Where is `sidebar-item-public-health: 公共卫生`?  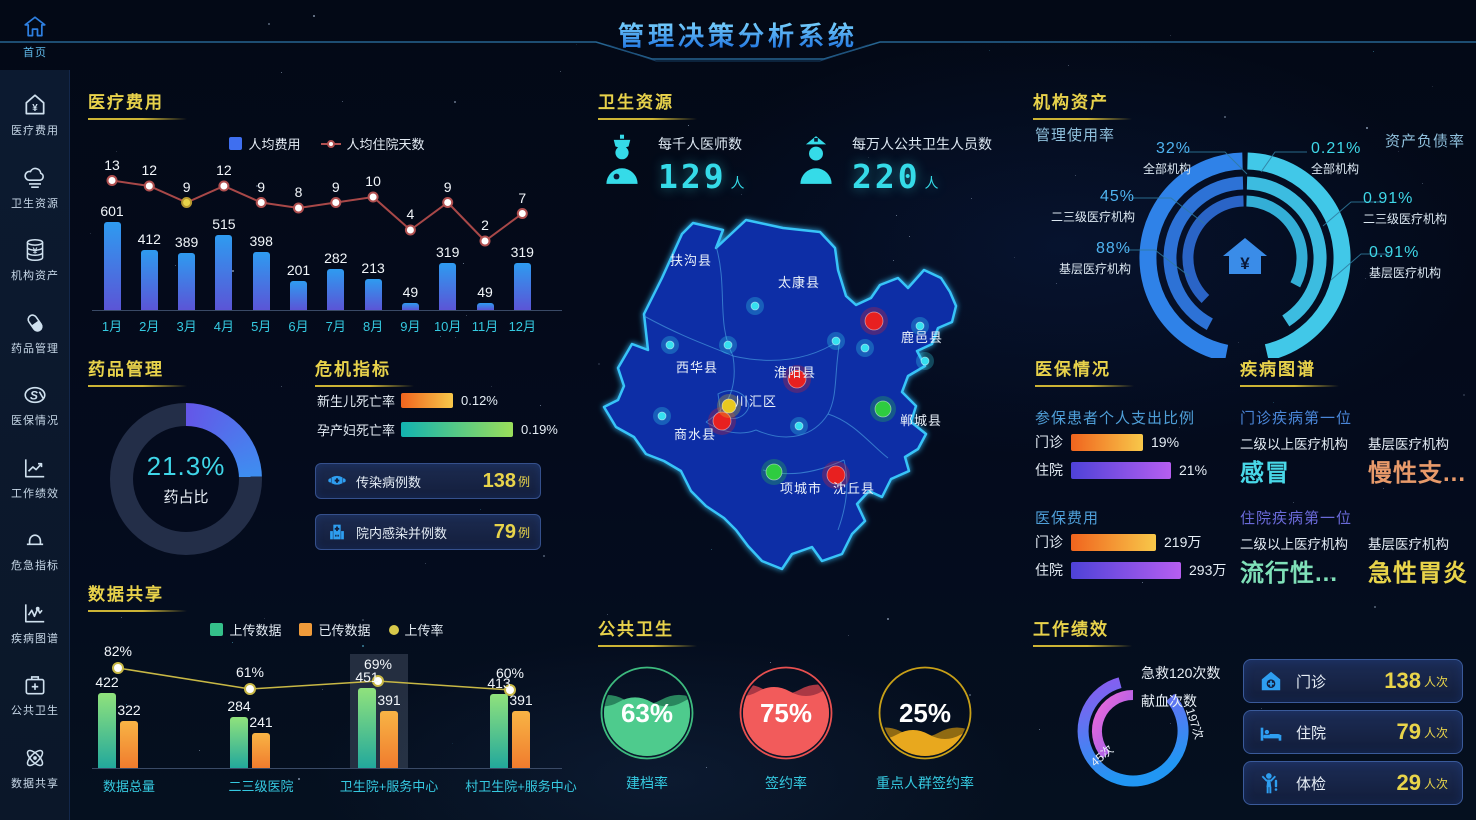
sidebar-item-public-health: 公共卫生 is located at coordinates (35, 695).